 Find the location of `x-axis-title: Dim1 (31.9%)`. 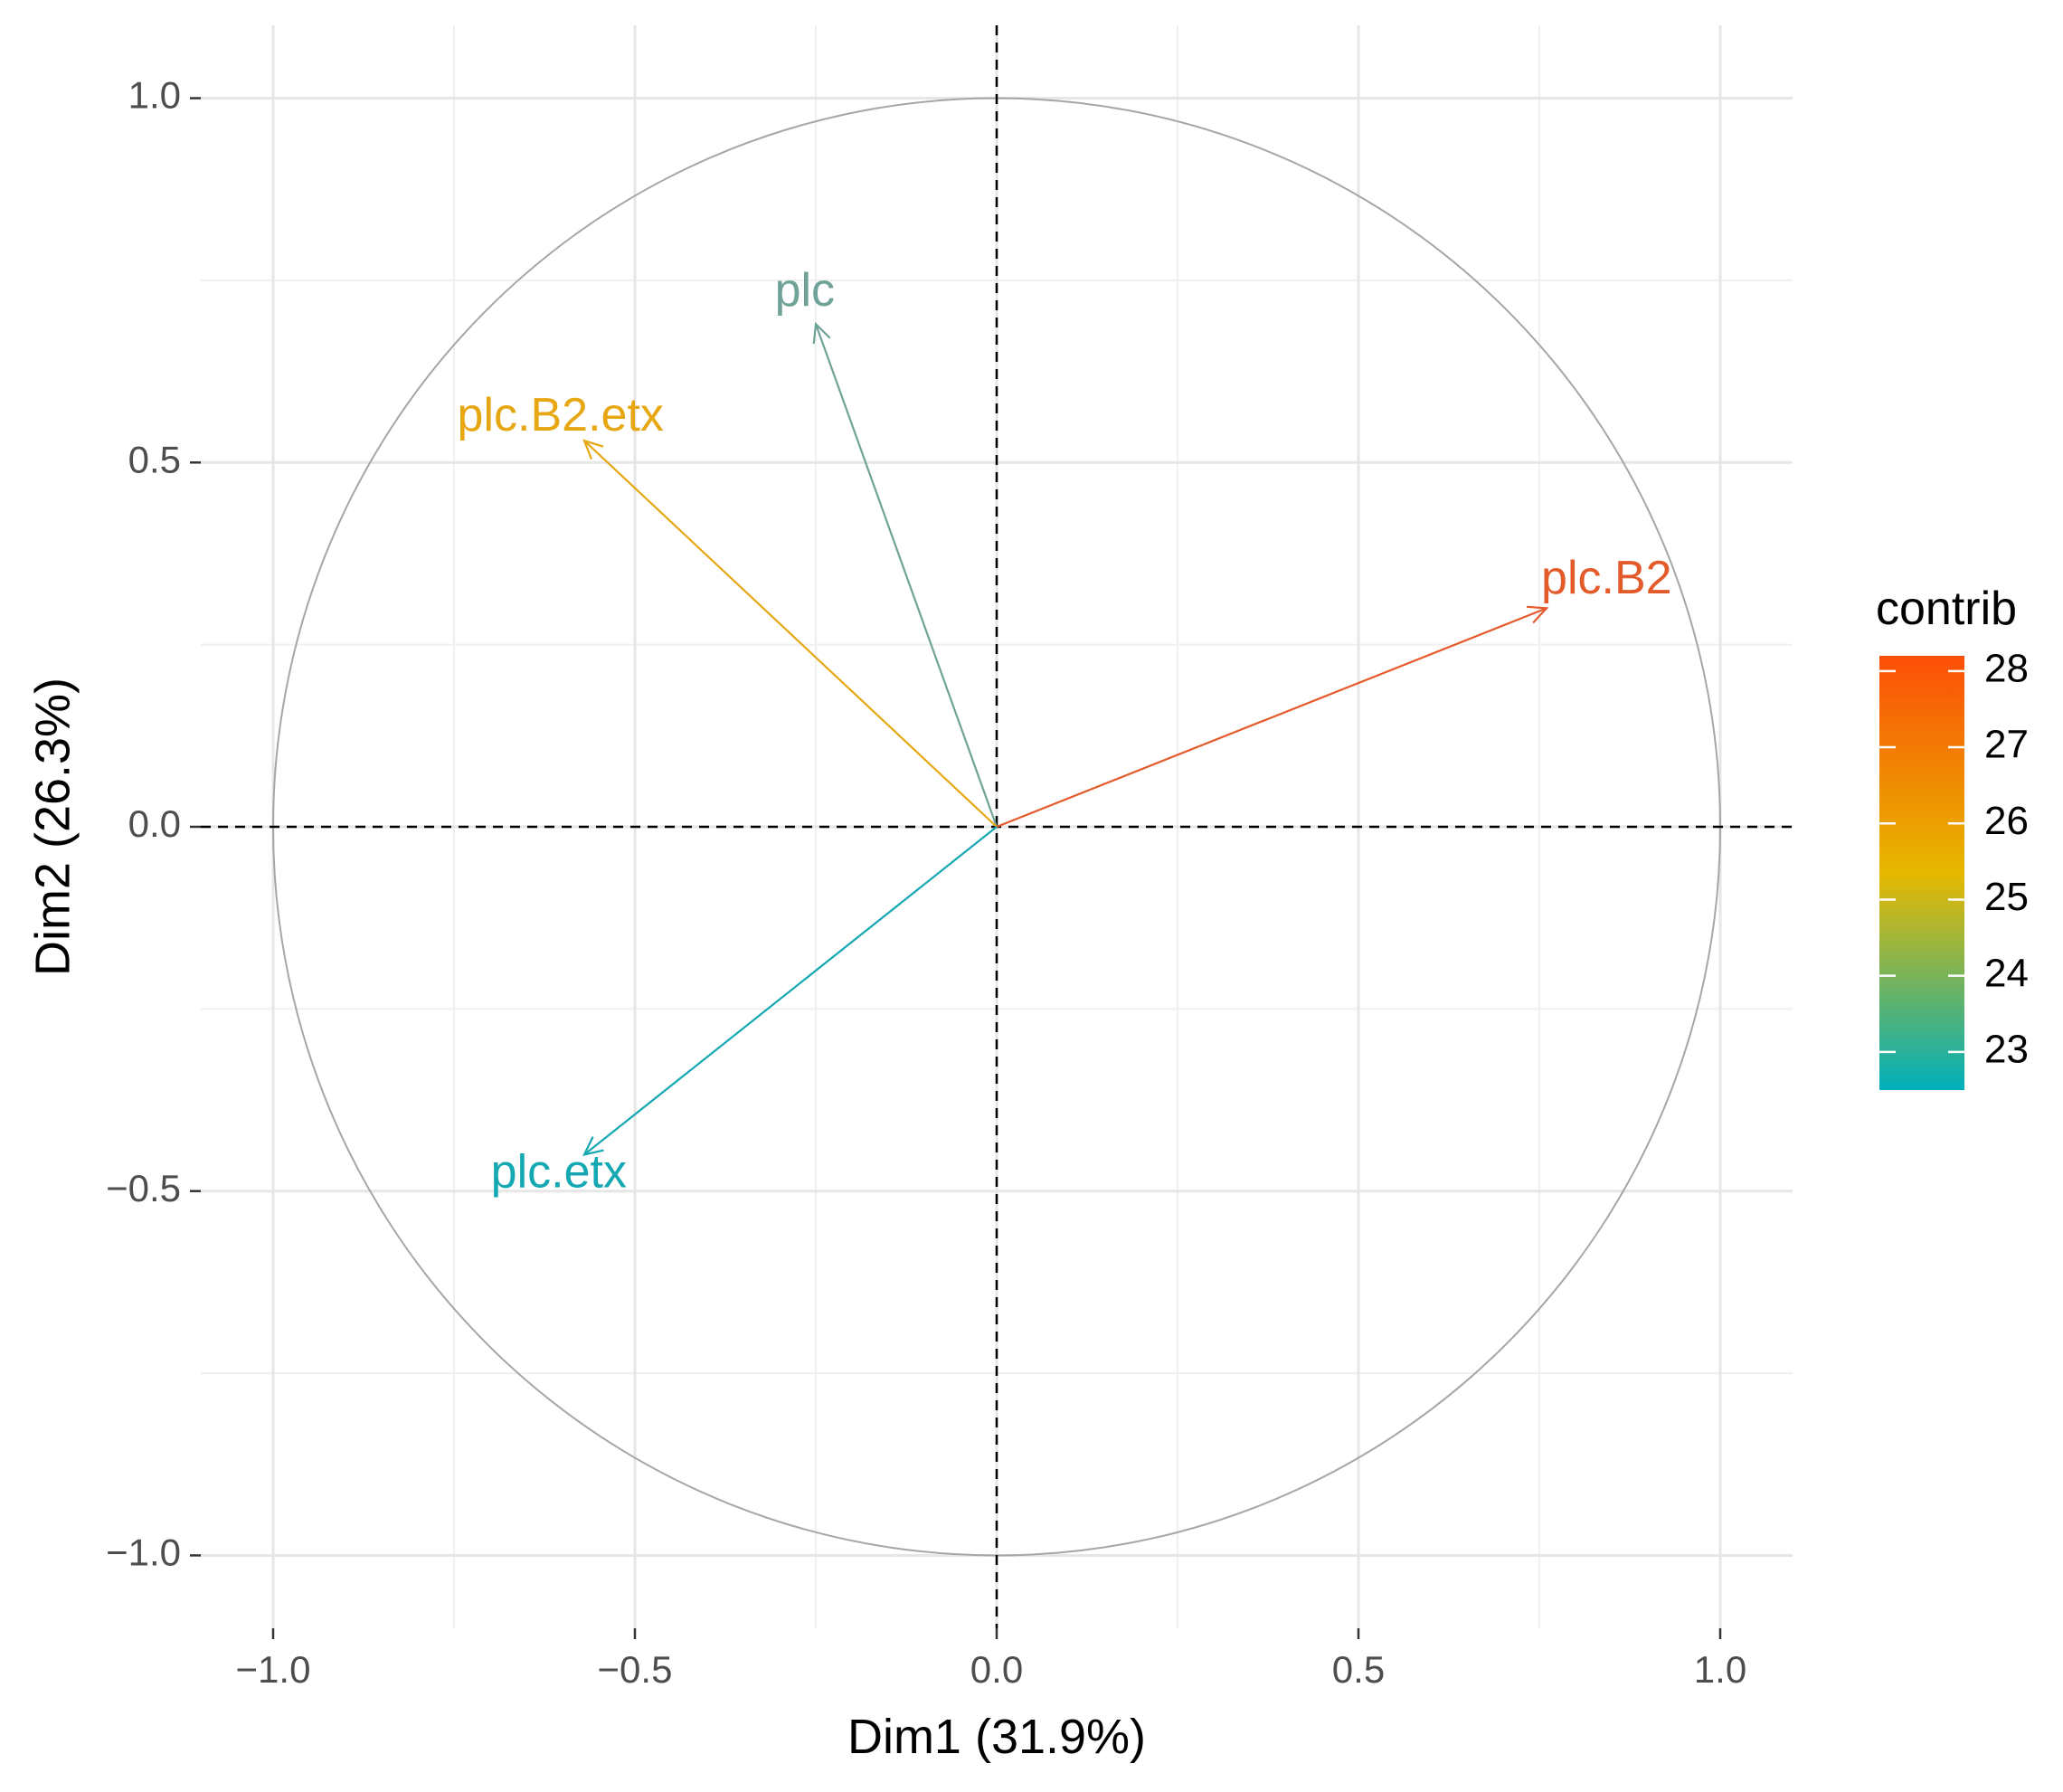

x-axis-title: Dim1 (31.9%) is located at coordinates (997, 1737).